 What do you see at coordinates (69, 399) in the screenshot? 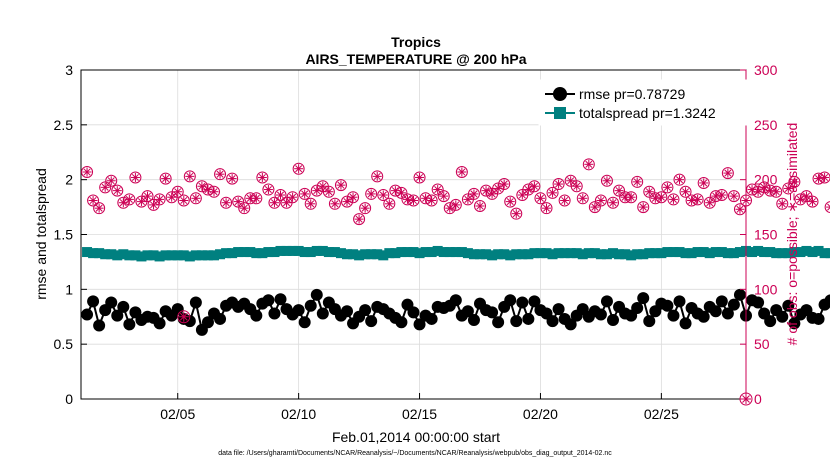
I see `y-left-tick-label: 0` at bounding box center [69, 399].